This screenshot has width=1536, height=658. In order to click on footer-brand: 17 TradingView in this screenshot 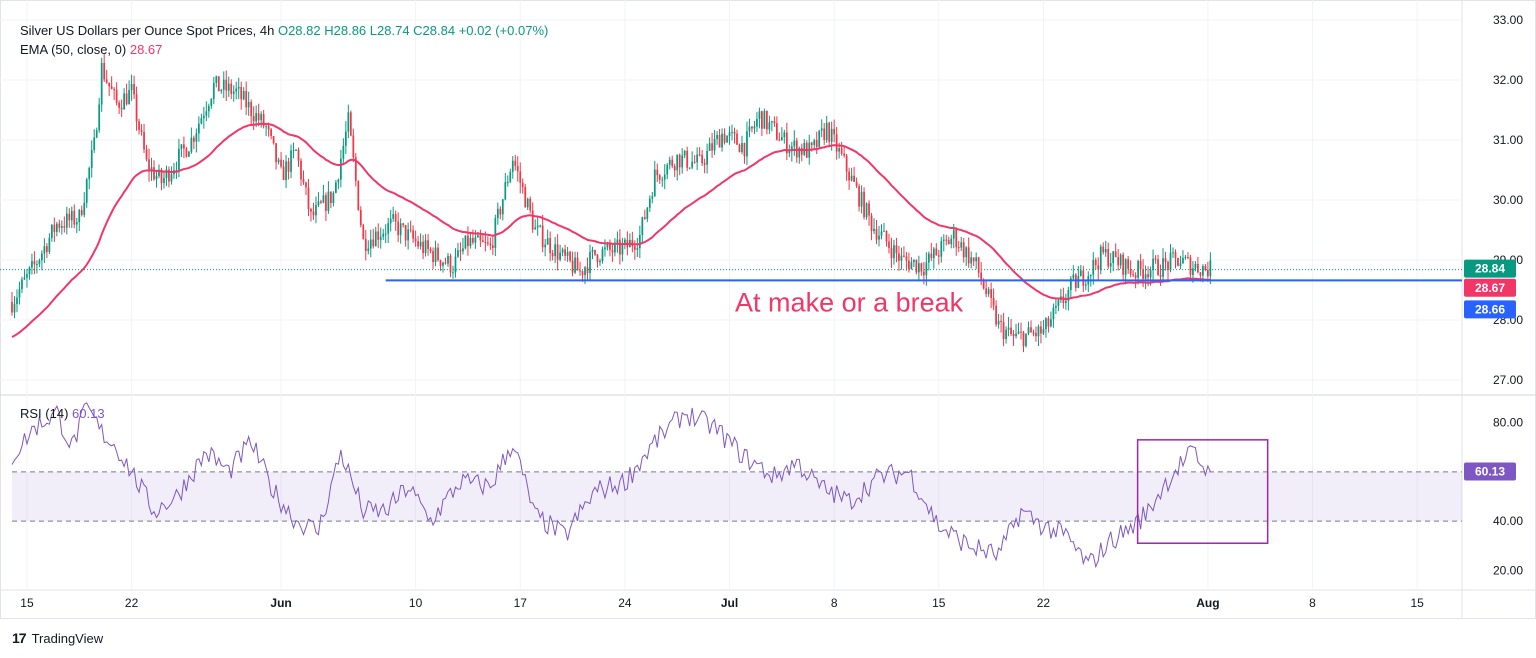, I will do `click(57, 638)`.